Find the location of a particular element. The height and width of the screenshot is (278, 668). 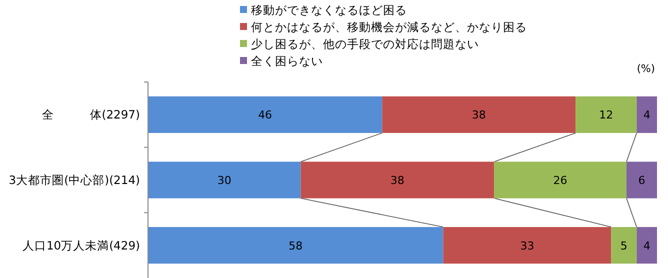

data-label: 30 is located at coordinates (224, 180).